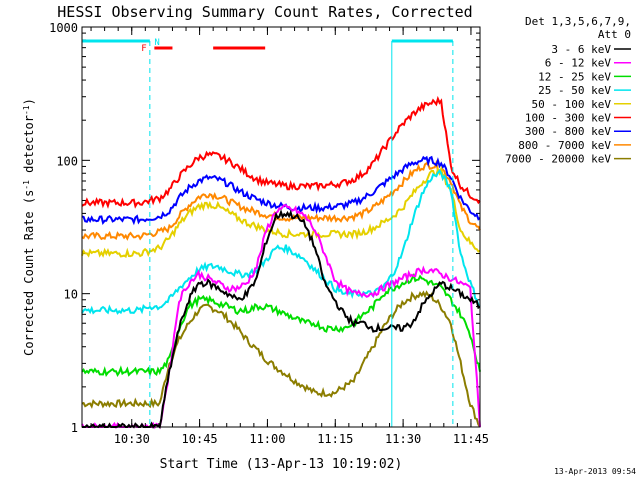  What do you see at coordinates (74, 428) in the screenshot?
I see `y-tick-label: 1` at bounding box center [74, 428].